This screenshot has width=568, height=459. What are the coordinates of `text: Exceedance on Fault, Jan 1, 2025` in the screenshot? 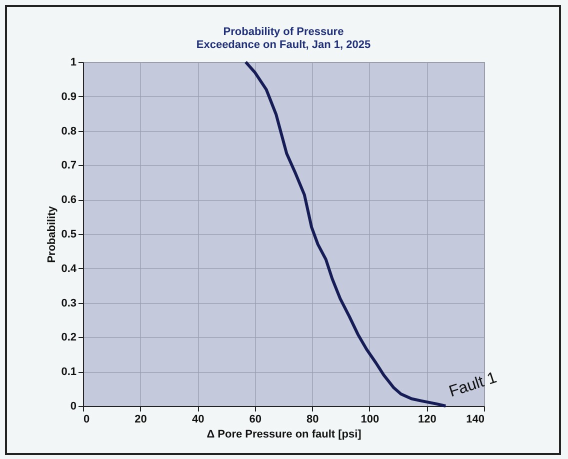 It's located at (283, 45).